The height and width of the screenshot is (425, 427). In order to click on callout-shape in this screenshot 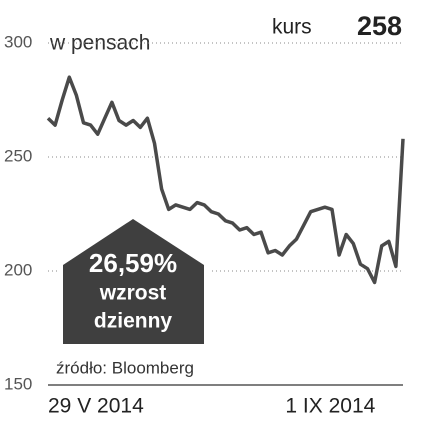, I will do `click(133, 281)`.